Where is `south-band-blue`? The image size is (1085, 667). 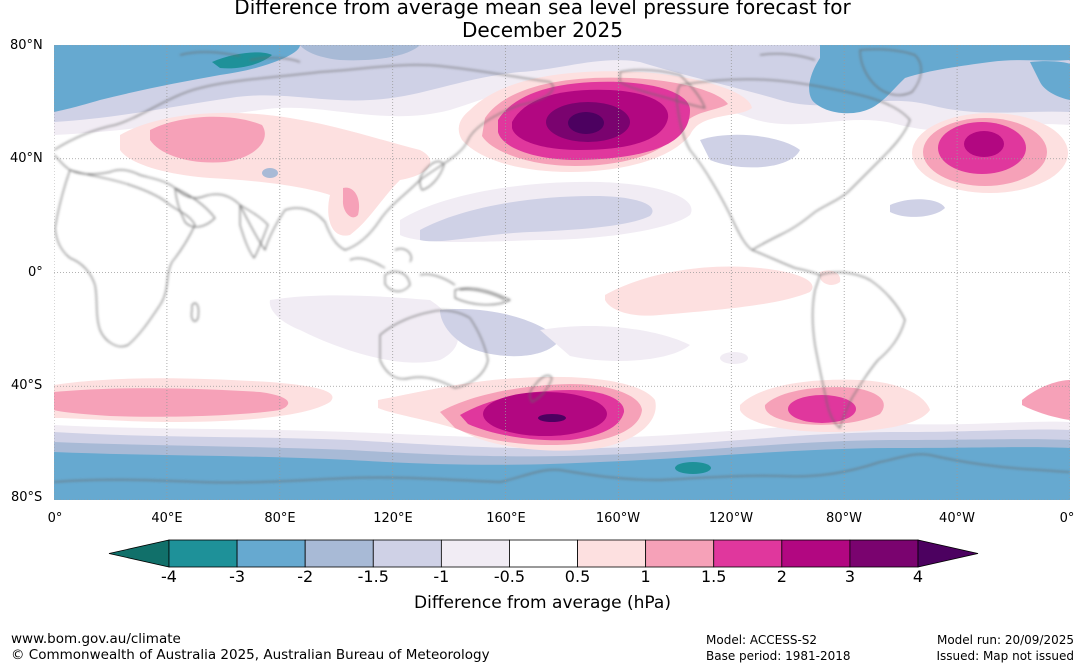
south-band-blue is located at coordinates (562, 473).